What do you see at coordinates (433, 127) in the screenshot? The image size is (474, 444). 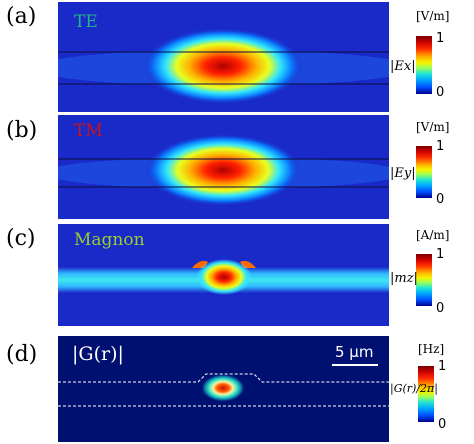 I see `panel-b-unit: [V/m]` at bounding box center [433, 127].